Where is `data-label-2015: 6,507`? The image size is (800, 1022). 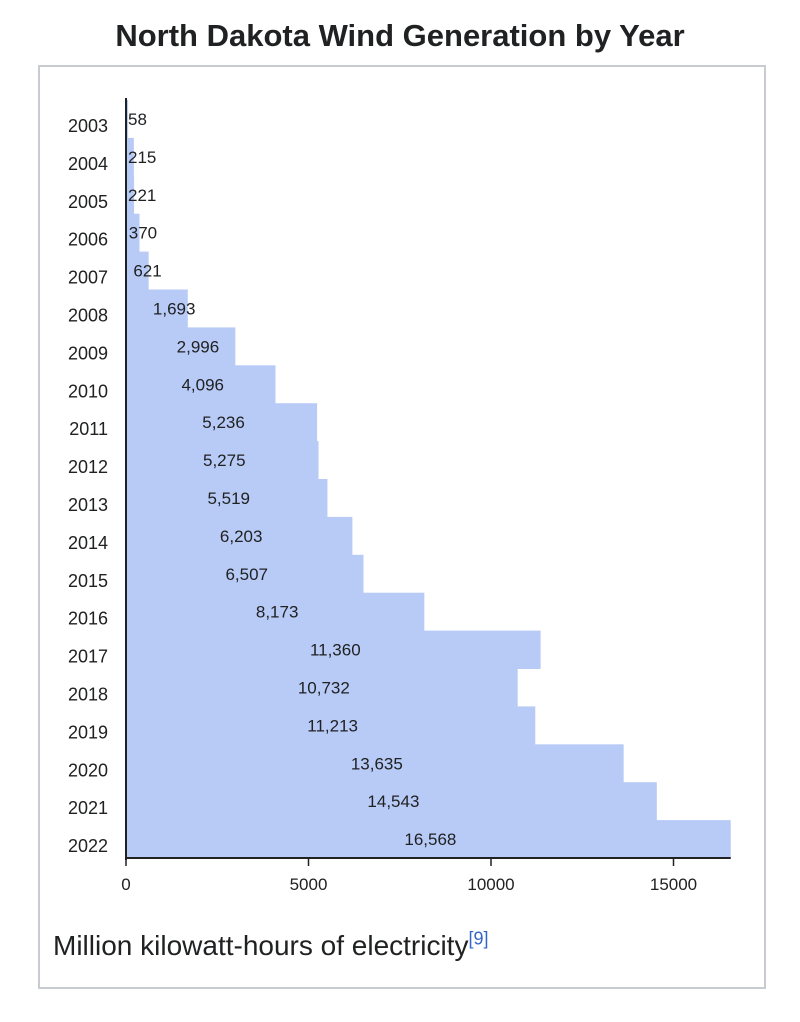
data-label-2015: 6,507 is located at coordinates (246, 574).